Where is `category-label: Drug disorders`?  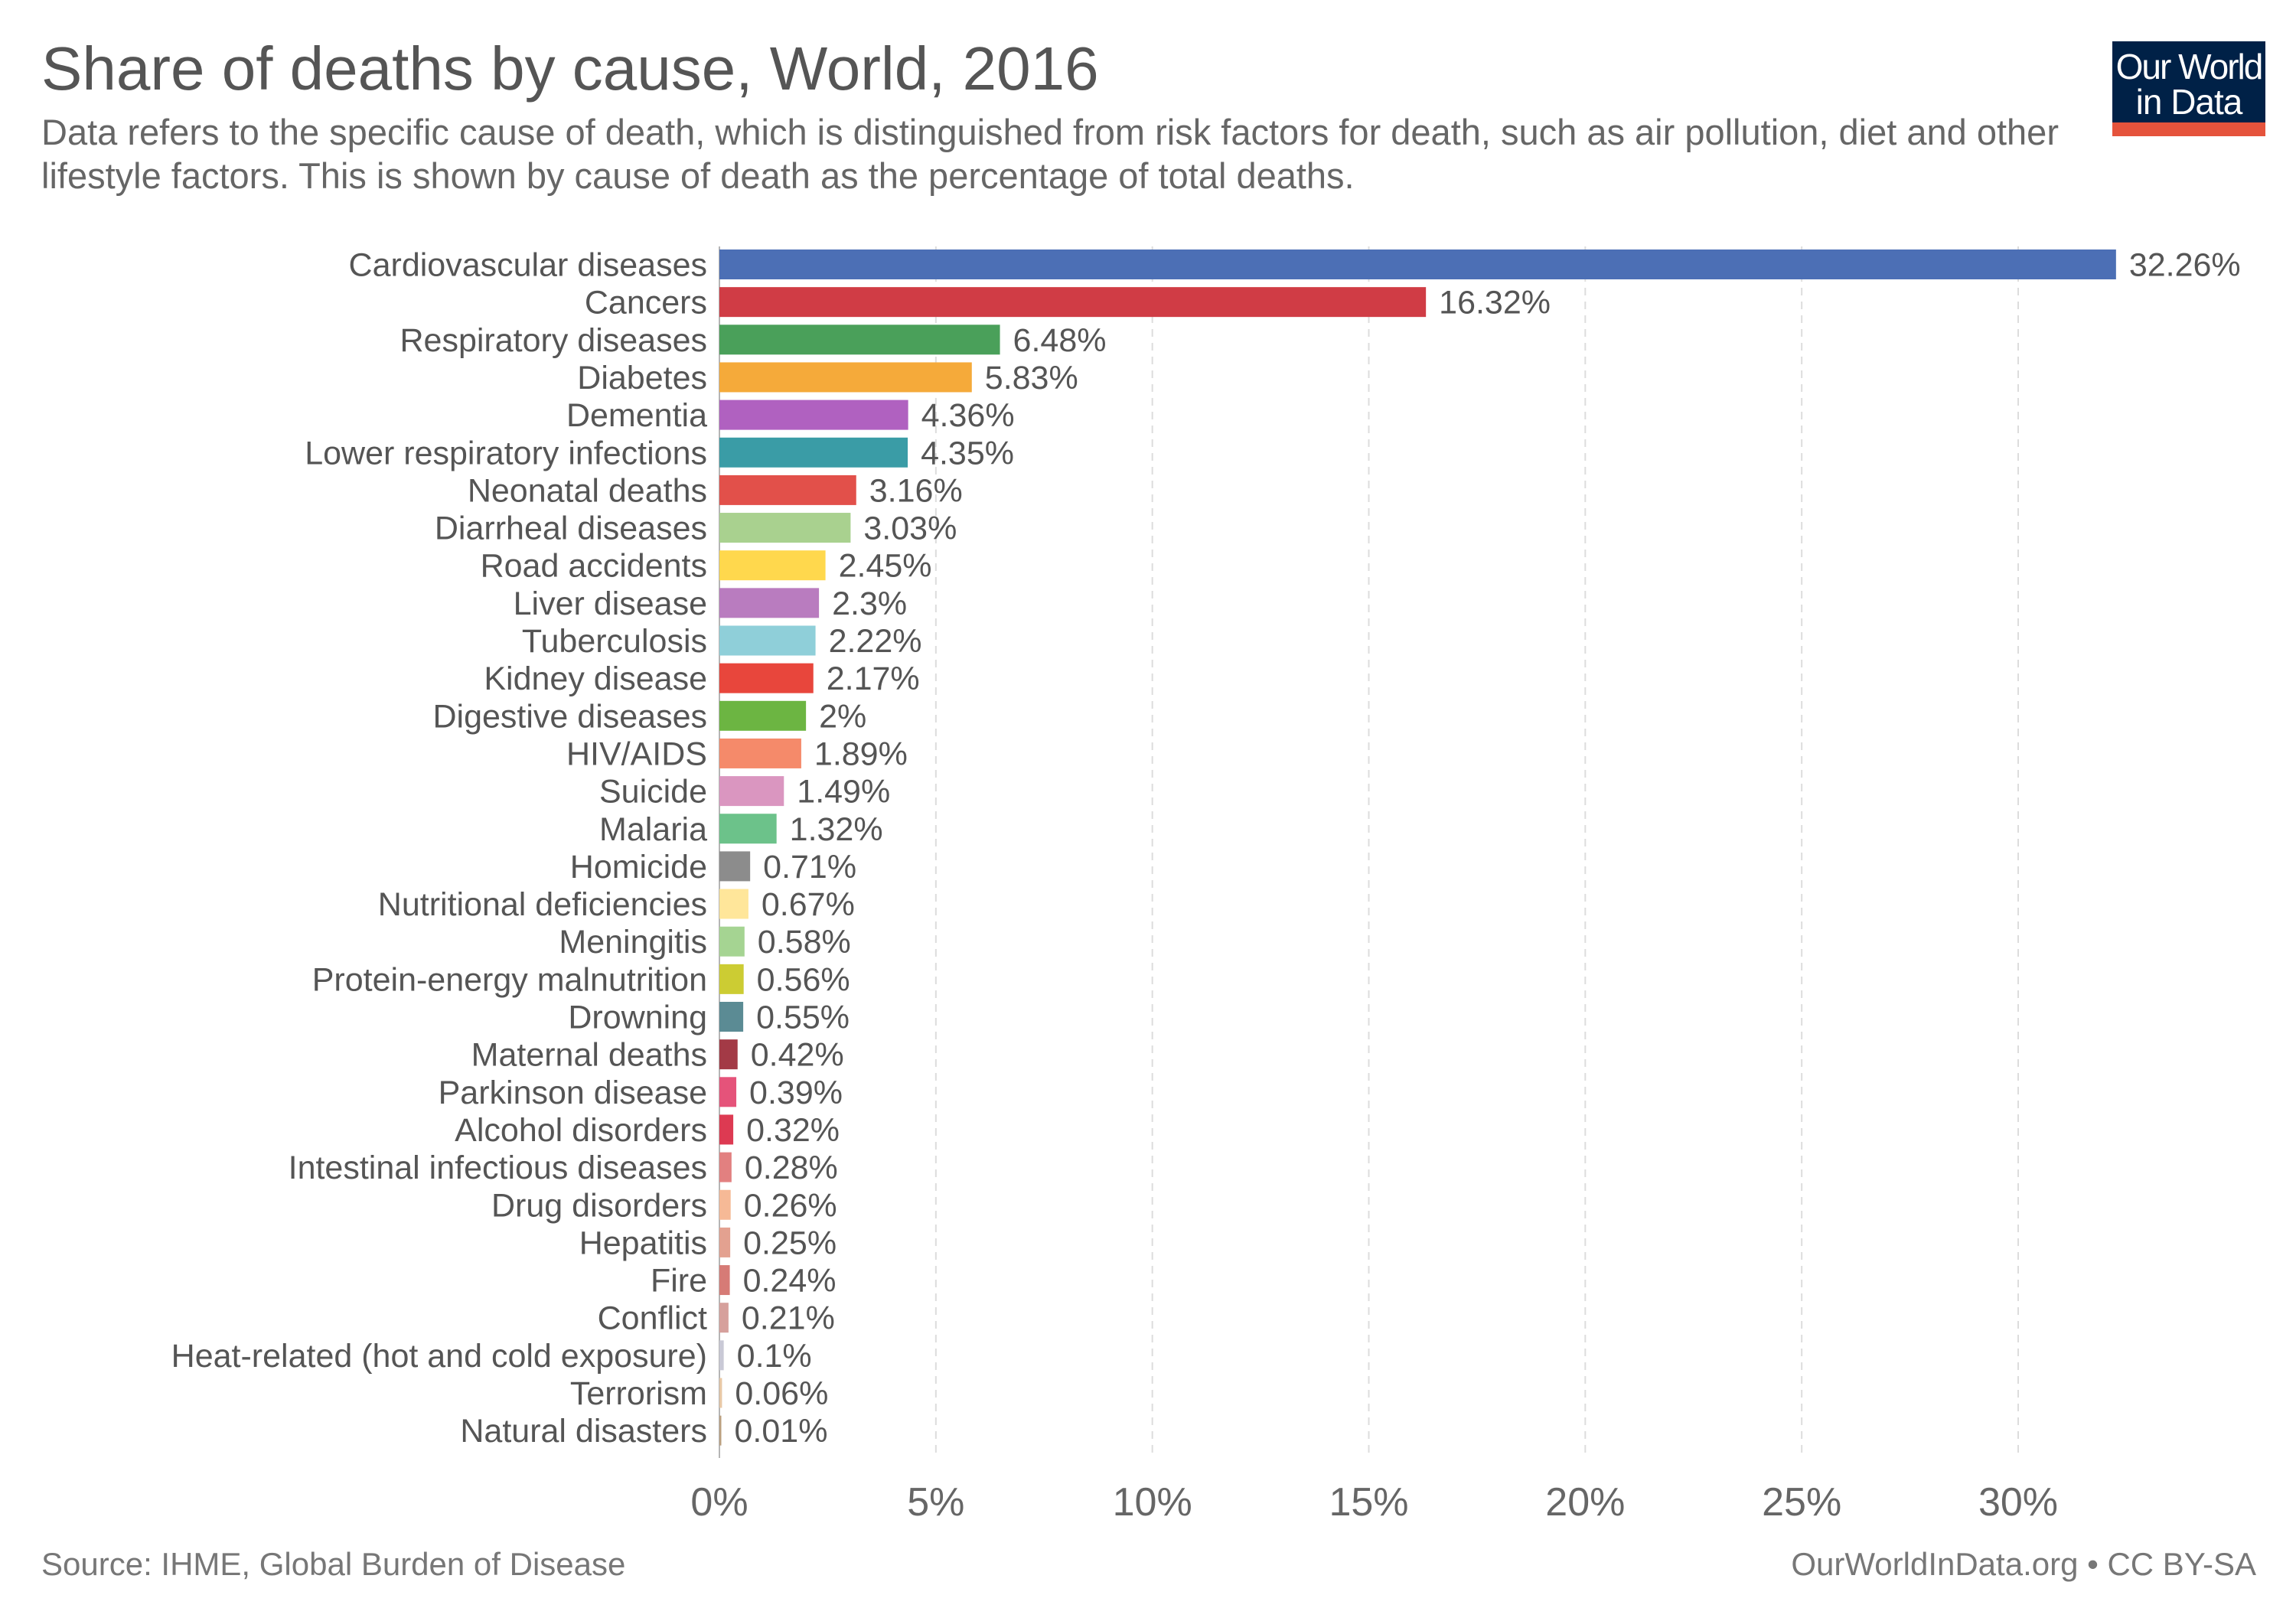 category-label: Drug disorders is located at coordinates (599, 1205).